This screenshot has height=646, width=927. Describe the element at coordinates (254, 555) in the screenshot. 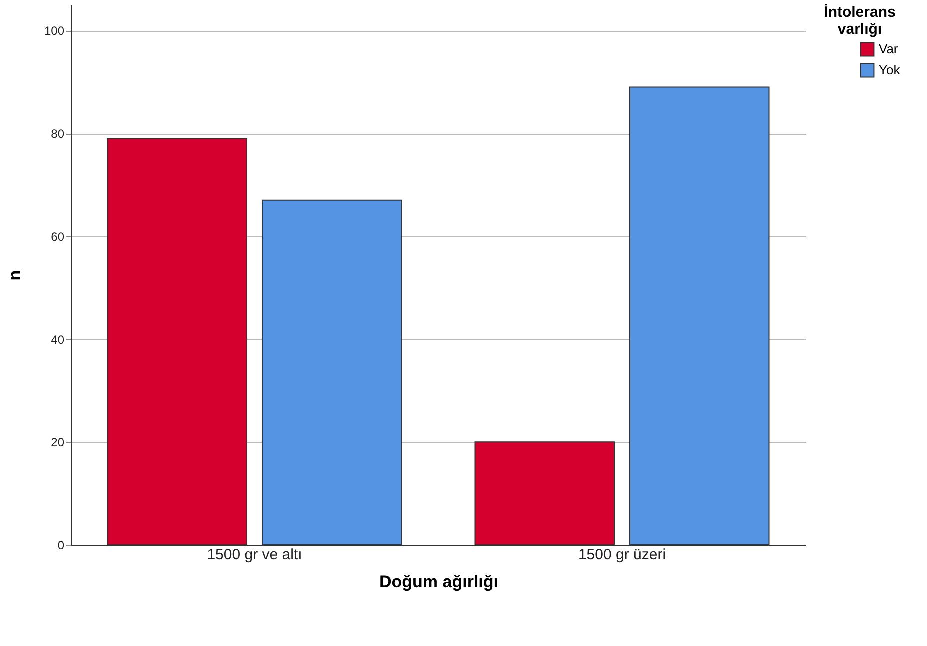

I see `x-tick-label: 1500 gr ve altı` at that location.